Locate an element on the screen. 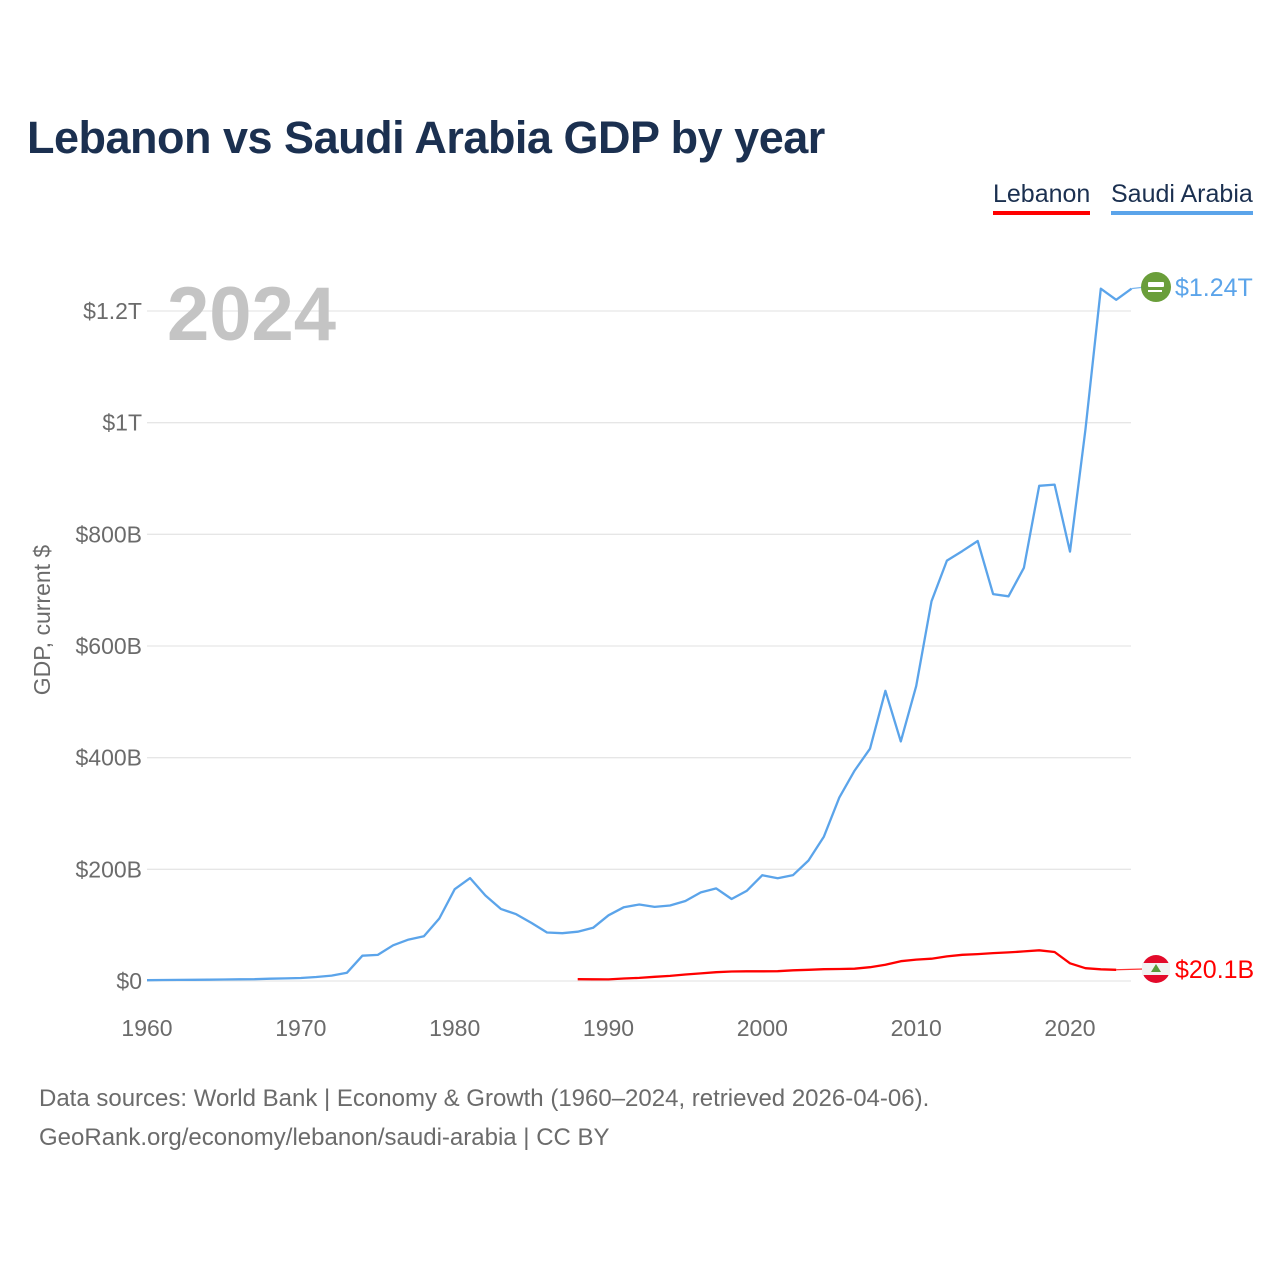  cedar-icon is located at coordinates (1156, 968).